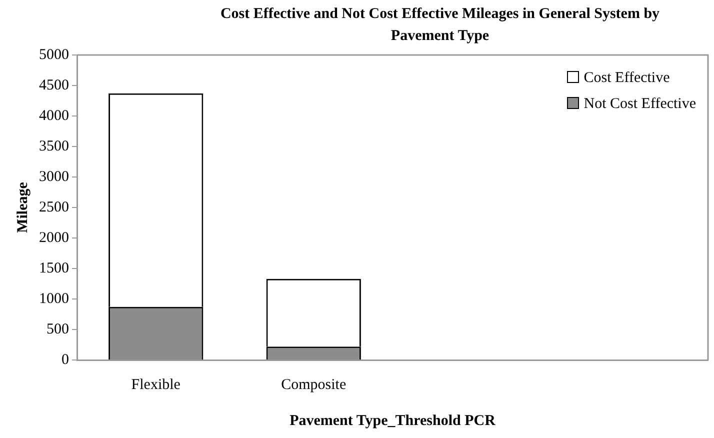 This screenshot has width=714, height=438. I want to click on y-tick-label: 0, so click(65, 360).